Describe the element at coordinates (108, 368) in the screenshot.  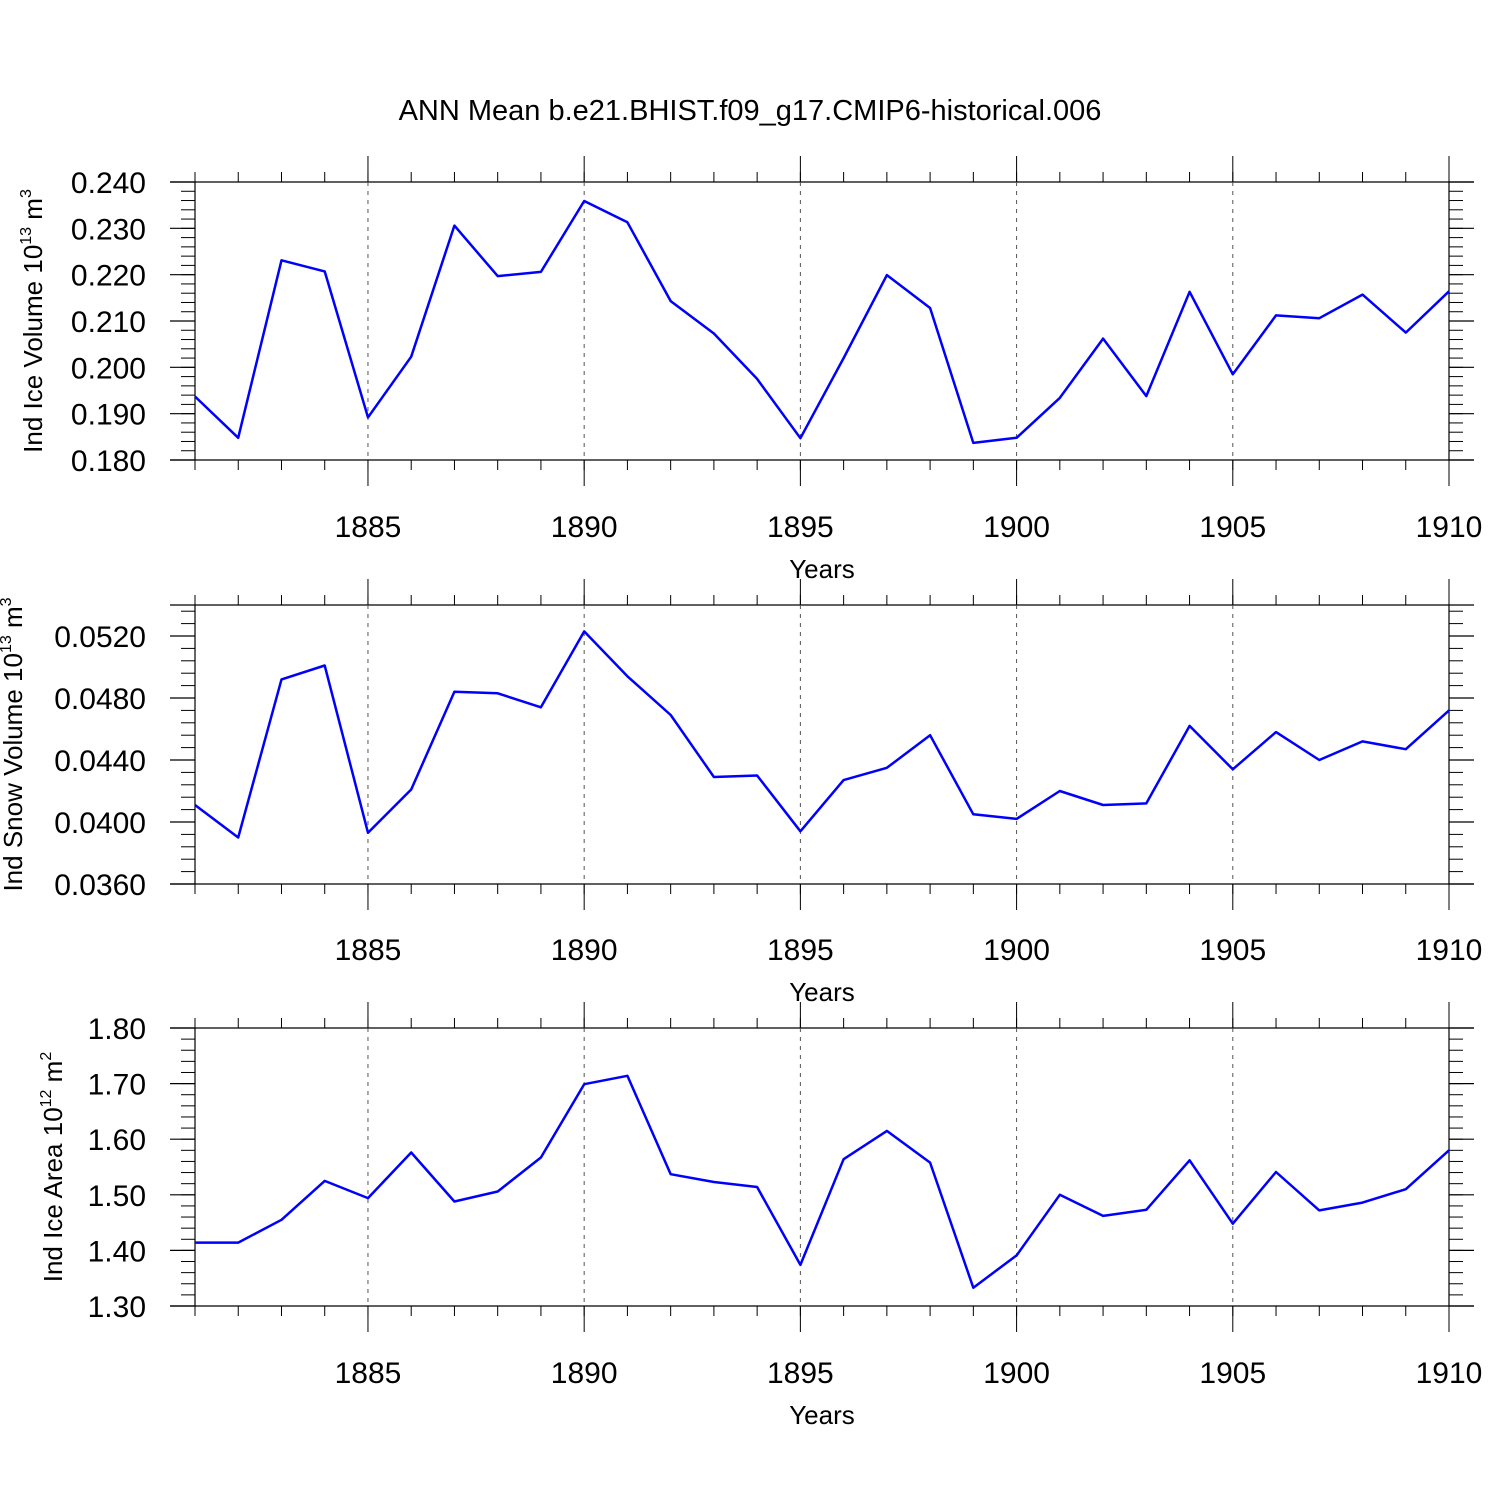
I see `y-tick-label: 0.200` at that location.